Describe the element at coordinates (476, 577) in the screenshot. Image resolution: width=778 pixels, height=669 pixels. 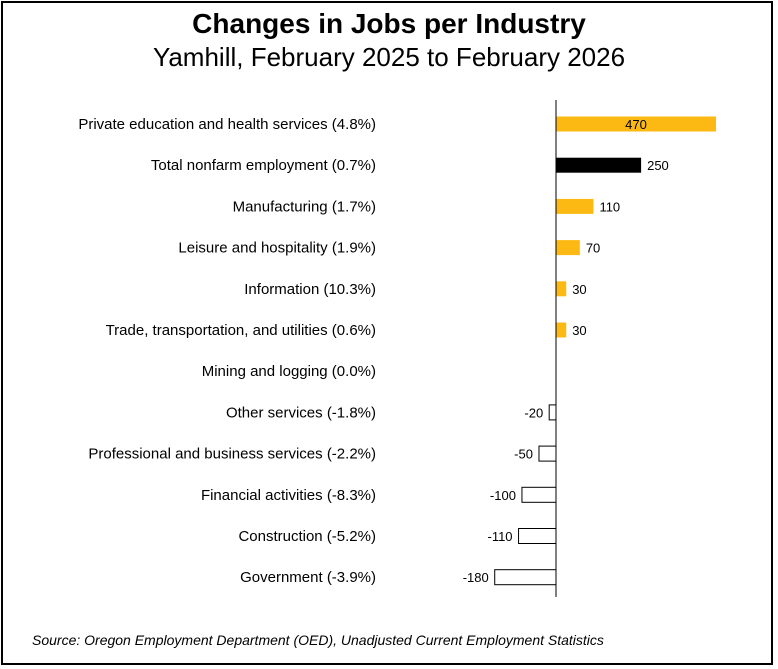
I see `value-label: -180` at that location.